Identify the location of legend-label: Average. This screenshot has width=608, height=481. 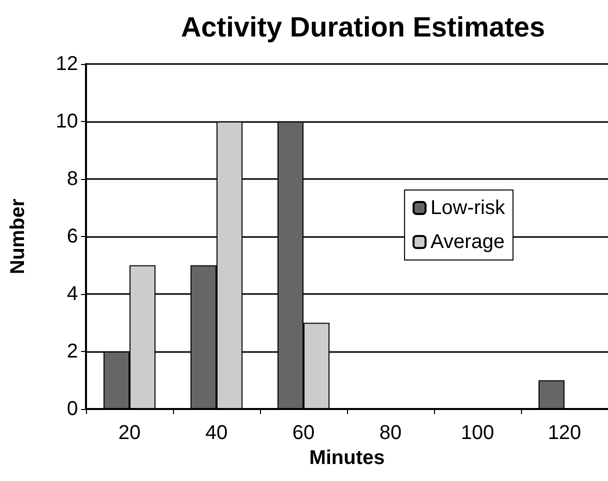
(467, 242).